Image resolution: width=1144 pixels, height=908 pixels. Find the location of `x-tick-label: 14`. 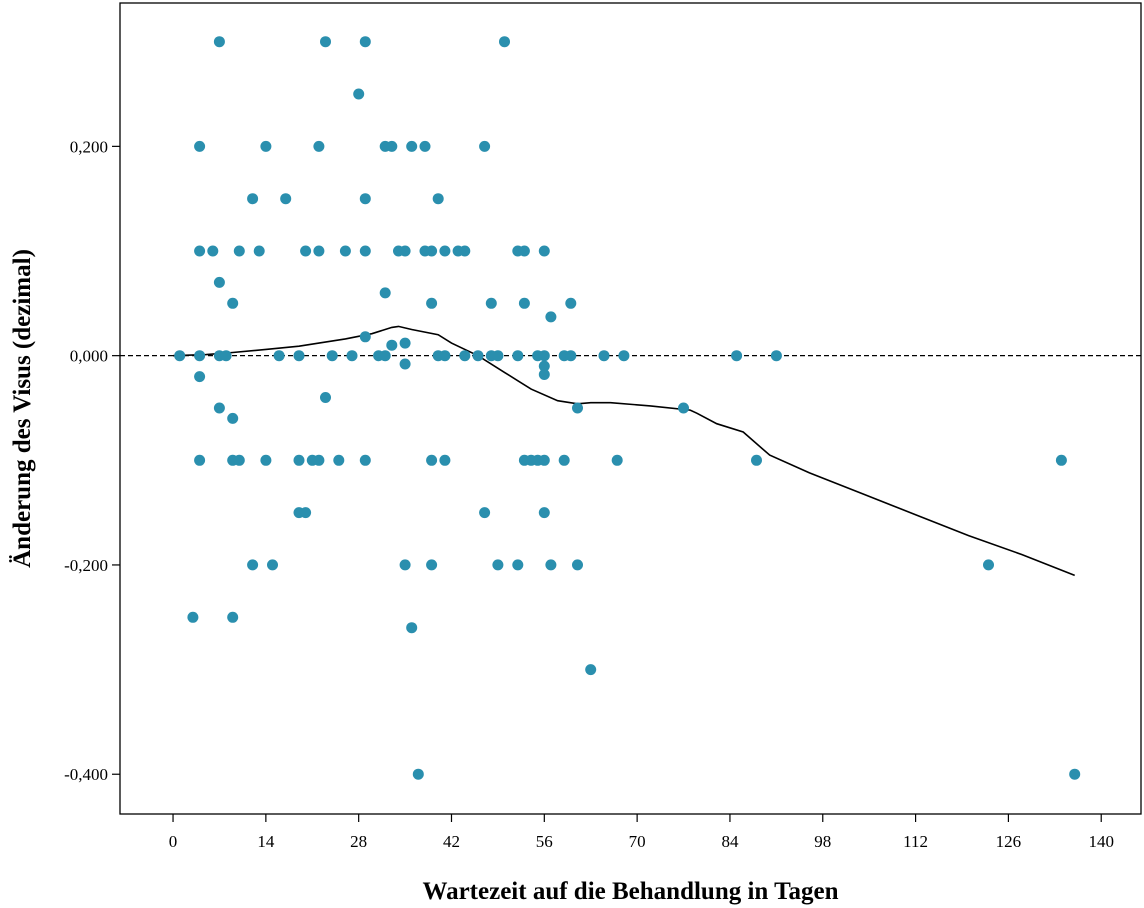

x-tick-label: 14 is located at coordinates (266, 841).